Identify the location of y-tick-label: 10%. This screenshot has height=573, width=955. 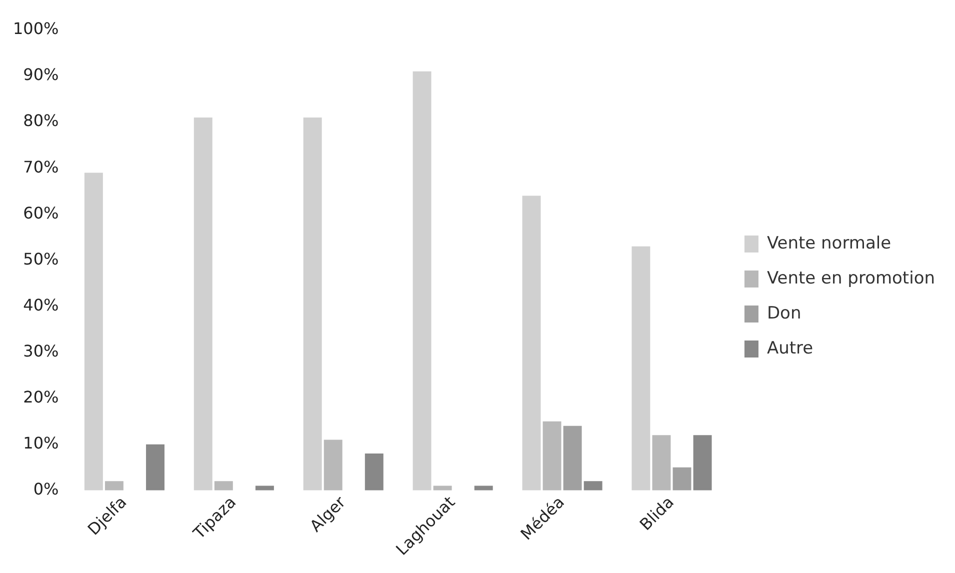
(41, 442).